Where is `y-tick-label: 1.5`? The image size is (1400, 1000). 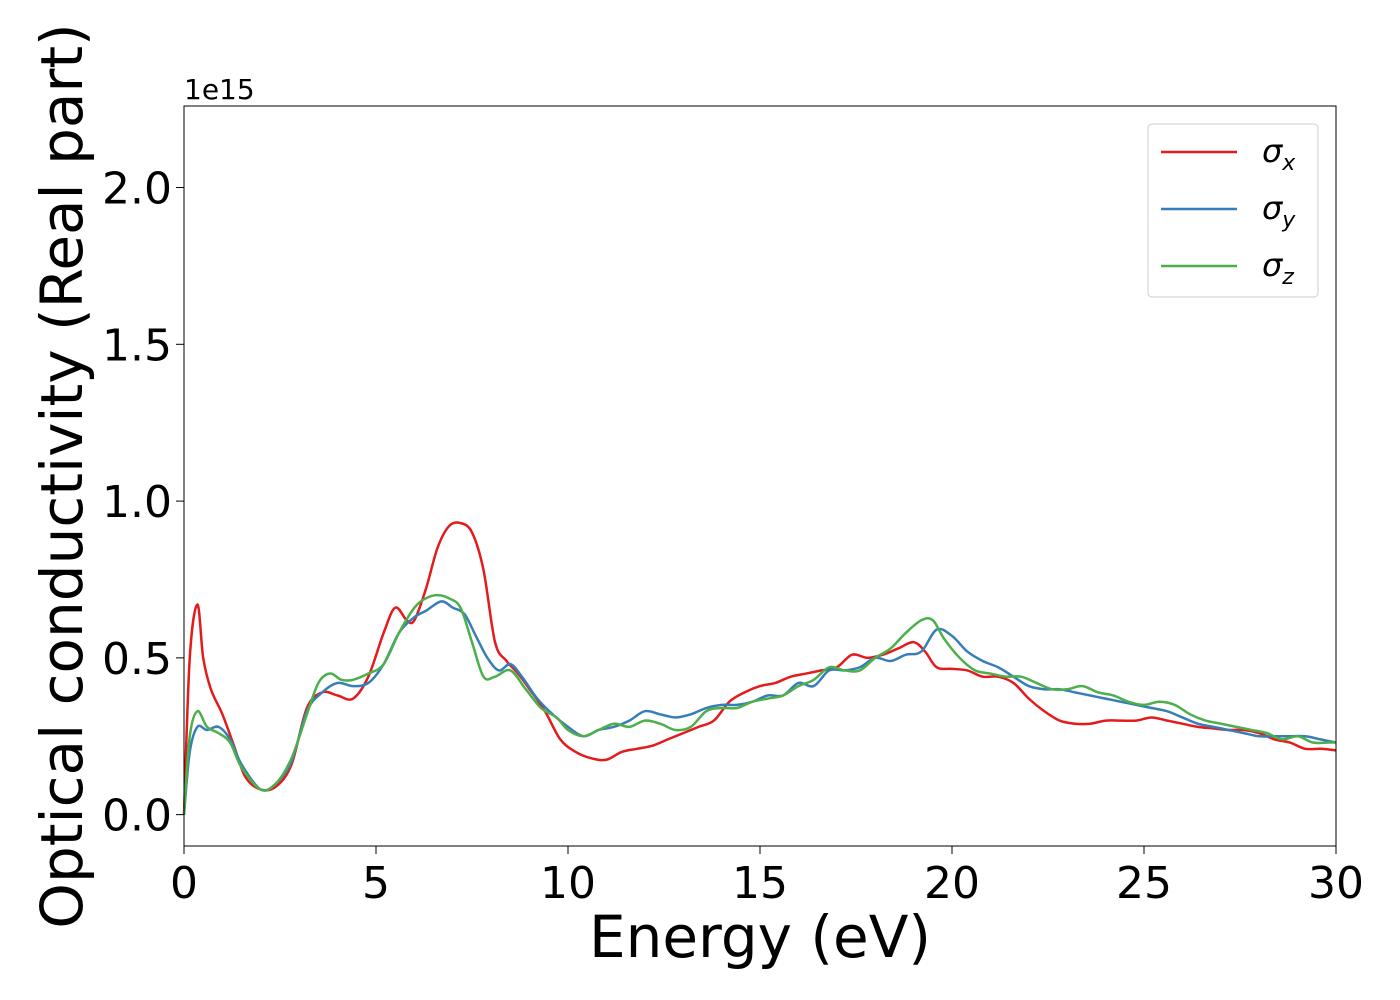
y-tick-label: 1.5 is located at coordinates (137, 345).